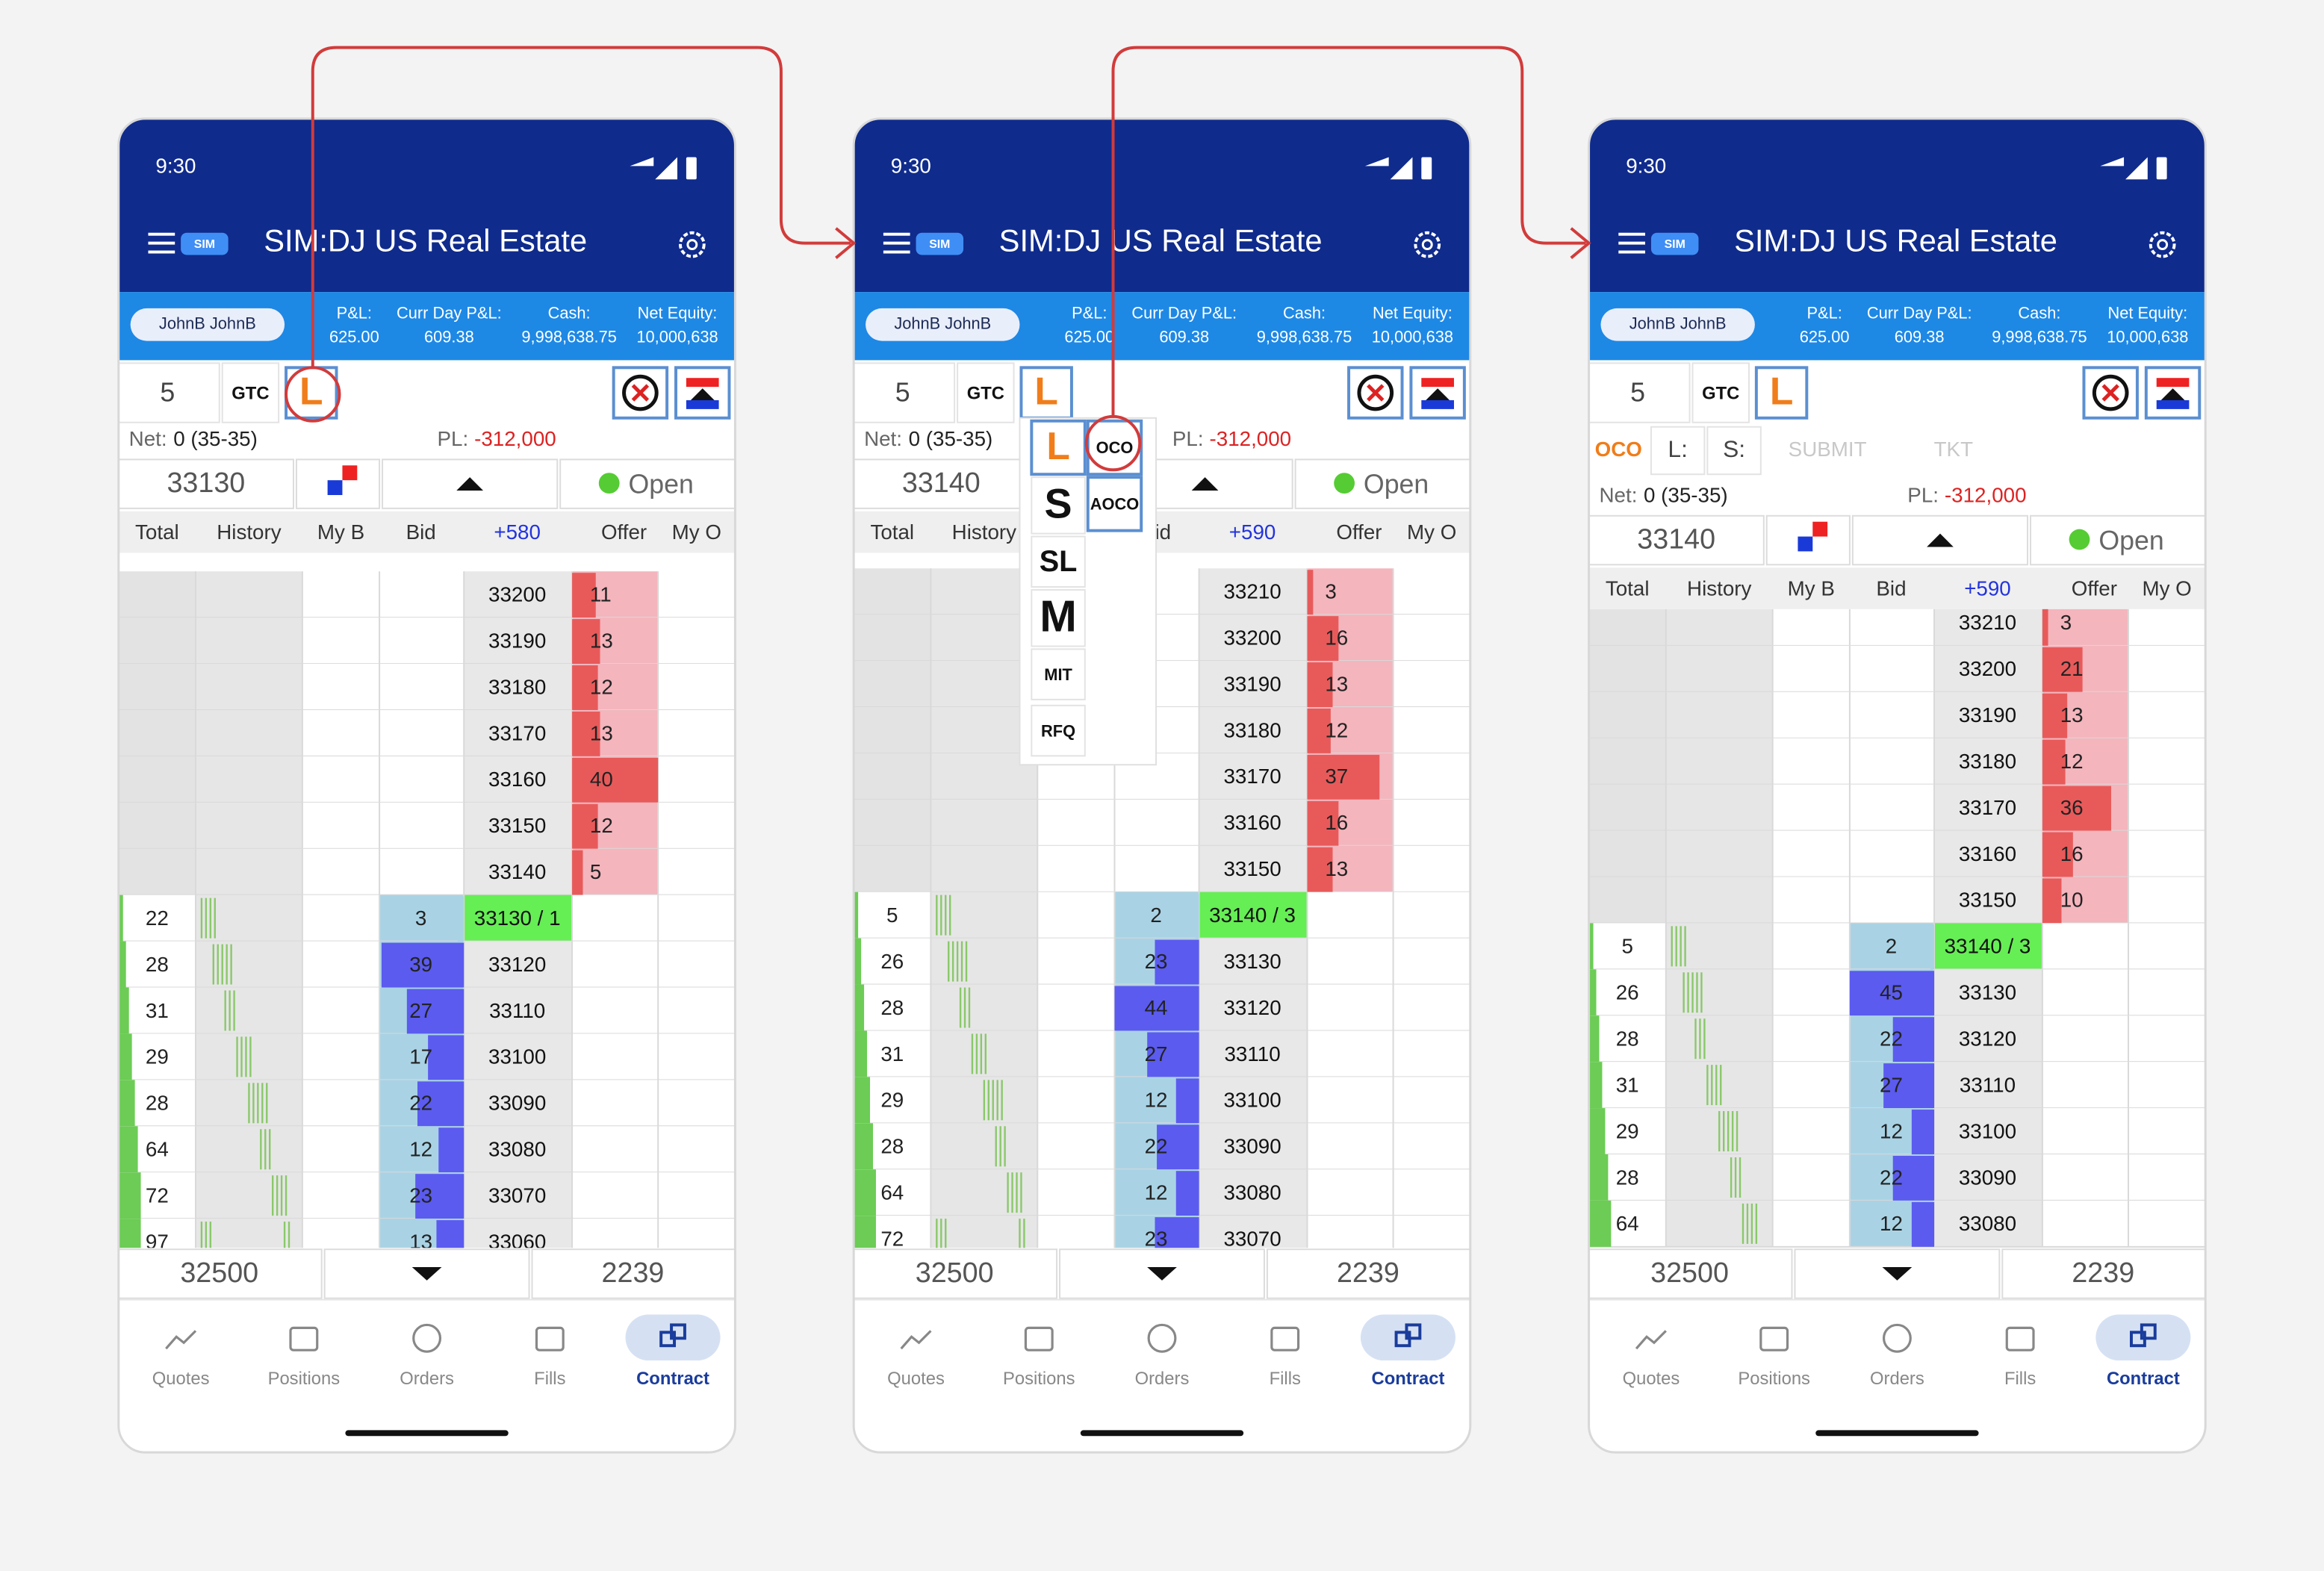 Image resolution: width=2324 pixels, height=1571 pixels. I want to click on order-type-option: AOCO, so click(1115, 505).